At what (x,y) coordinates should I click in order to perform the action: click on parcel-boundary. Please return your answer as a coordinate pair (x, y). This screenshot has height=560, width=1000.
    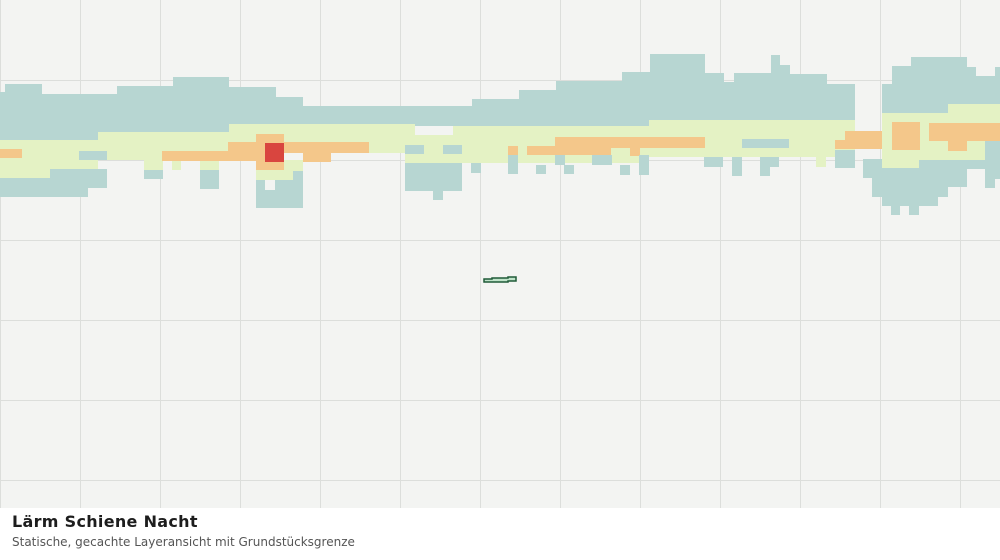
    Looking at the image, I should click on (500, 279).